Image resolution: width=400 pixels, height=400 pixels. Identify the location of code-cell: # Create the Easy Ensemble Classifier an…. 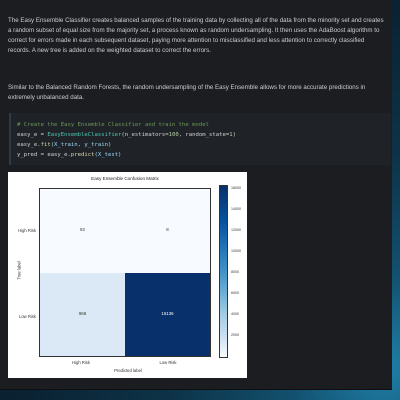
(200, 139).